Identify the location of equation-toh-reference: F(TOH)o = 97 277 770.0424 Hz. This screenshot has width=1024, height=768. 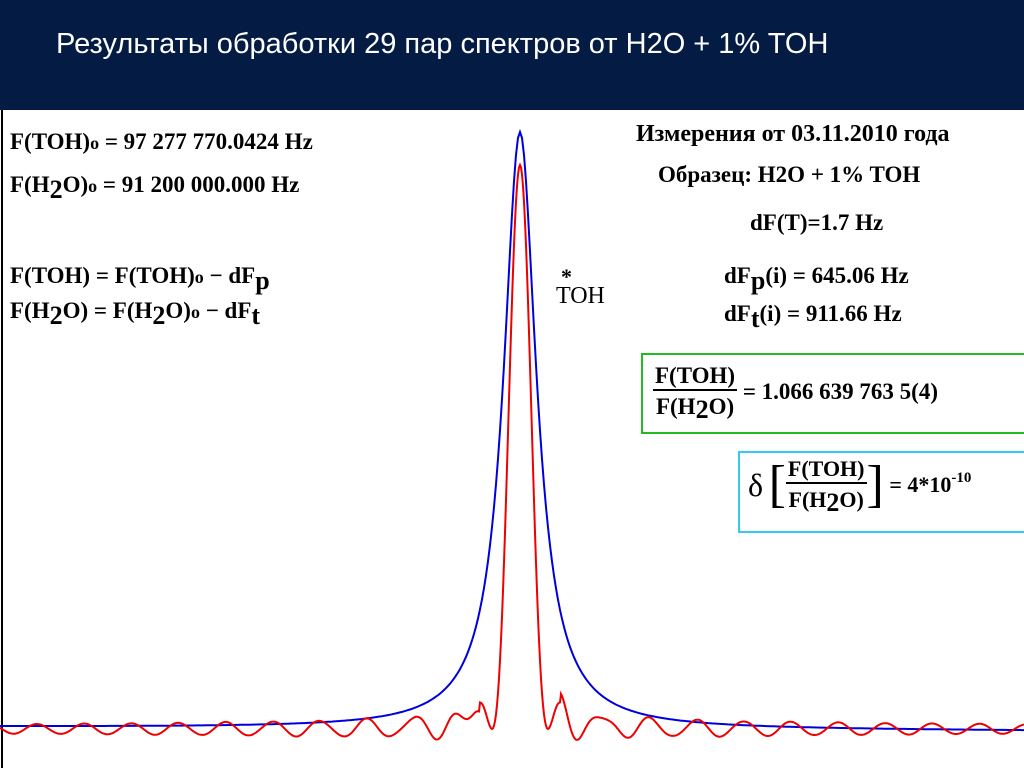
(161, 141).